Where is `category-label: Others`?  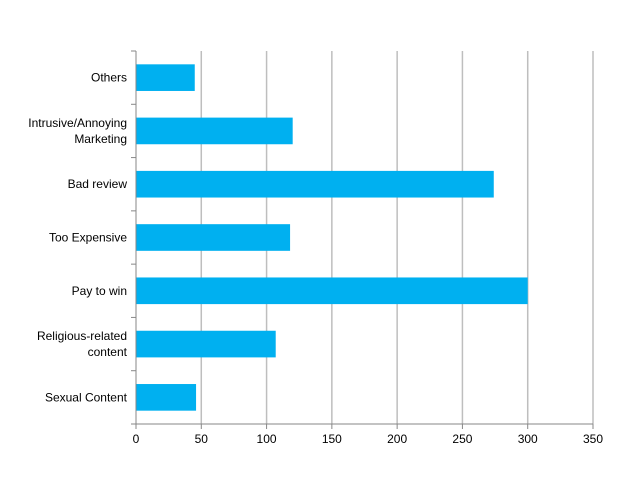 category-label: Others is located at coordinates (109, 78).